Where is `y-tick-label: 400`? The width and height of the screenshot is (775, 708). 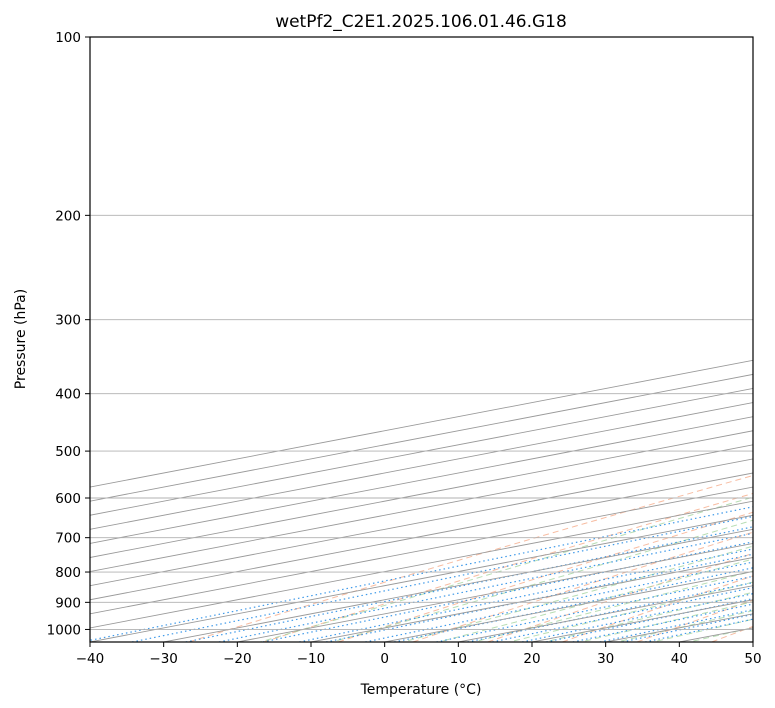
y-tick-label: 400 is located at coordinates (68, 395).